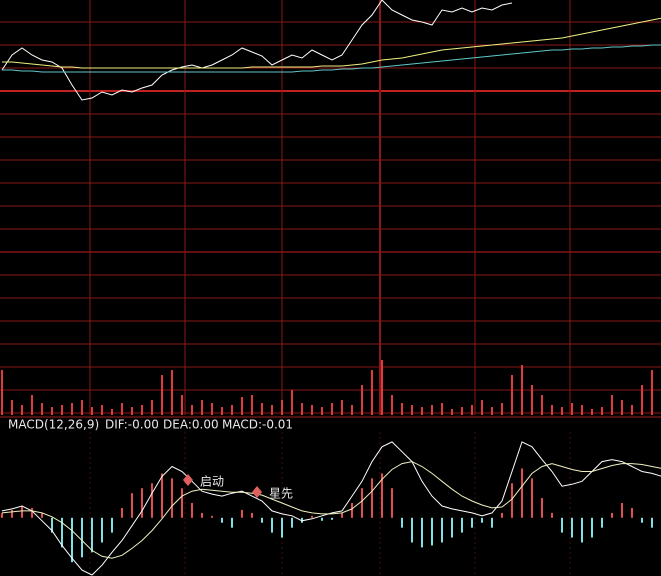  Describe the element at coordinates (212, 482) in the screenshot. I see `signal-label: 启动` at that location.